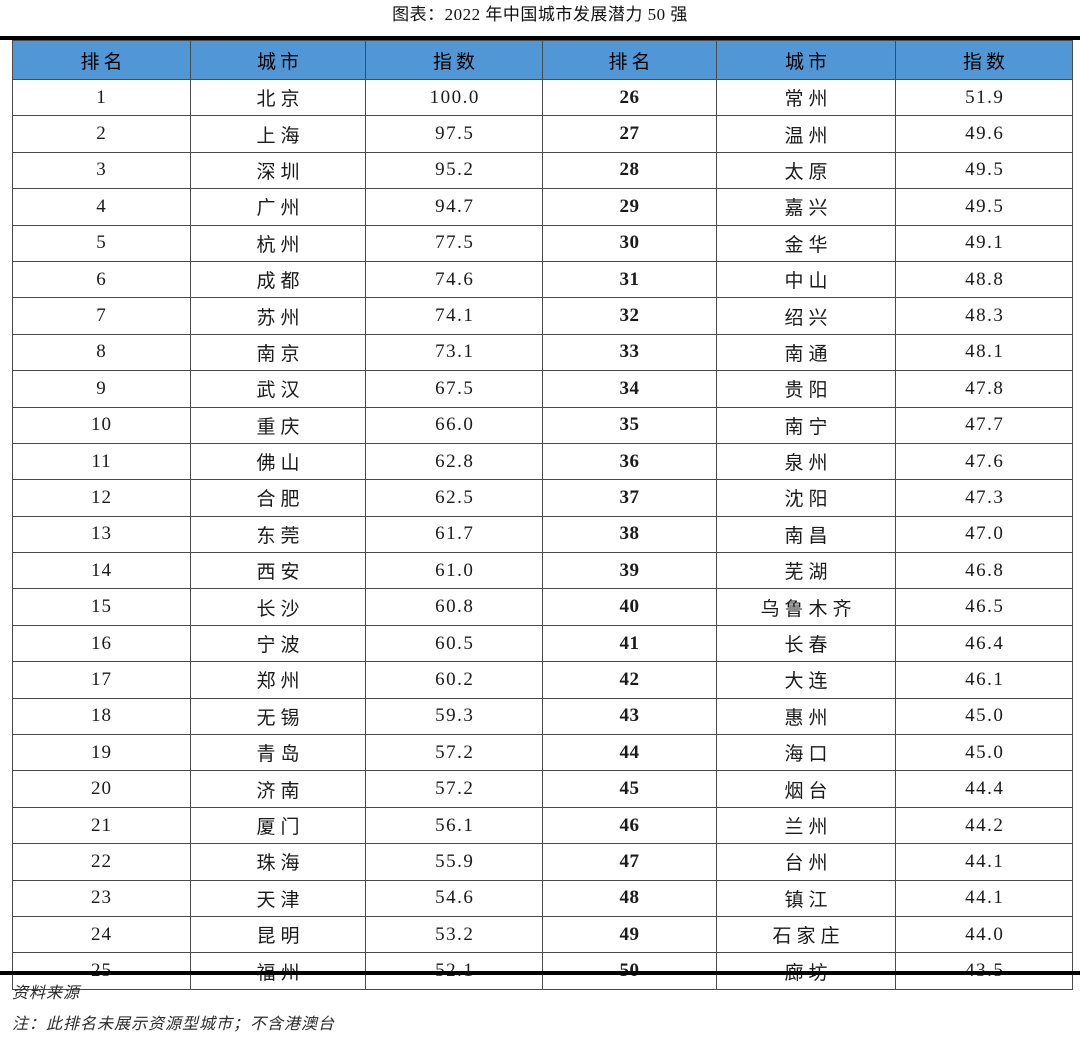 The height and width of the screenshot is (1041, 1080). What do you see at coordinates (101, 680) in the screenshot?
I see `cell-rank-left: 17` at bounding box center [101, 680].